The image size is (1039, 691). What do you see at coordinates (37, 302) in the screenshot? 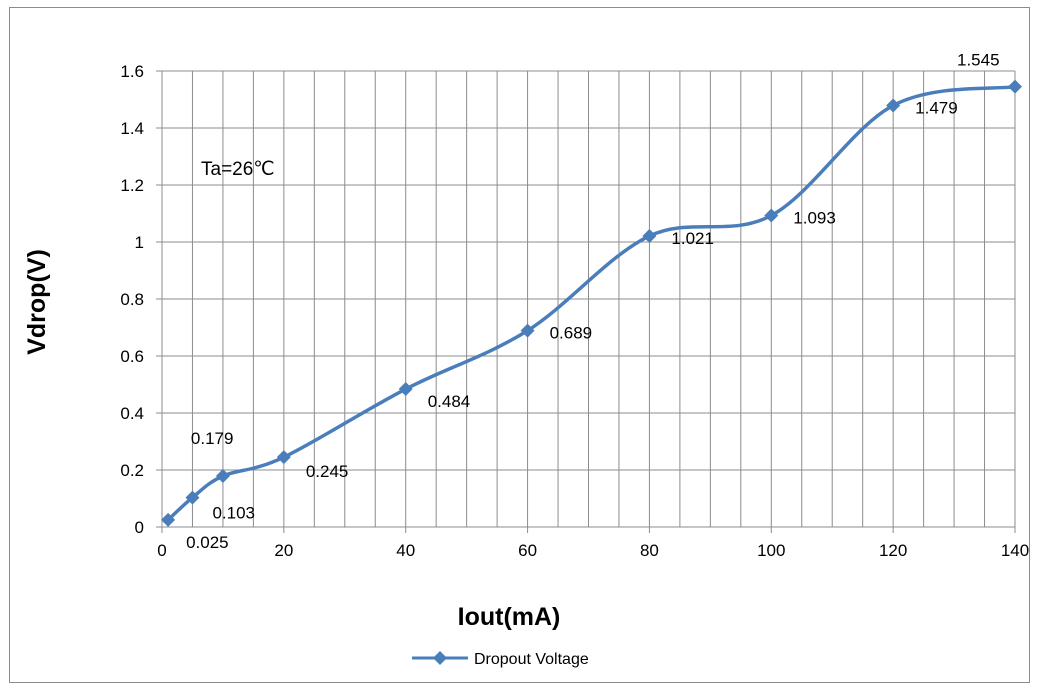
I see `y-axis-title: Vdrop(V)` at bounding box center [37, 302].